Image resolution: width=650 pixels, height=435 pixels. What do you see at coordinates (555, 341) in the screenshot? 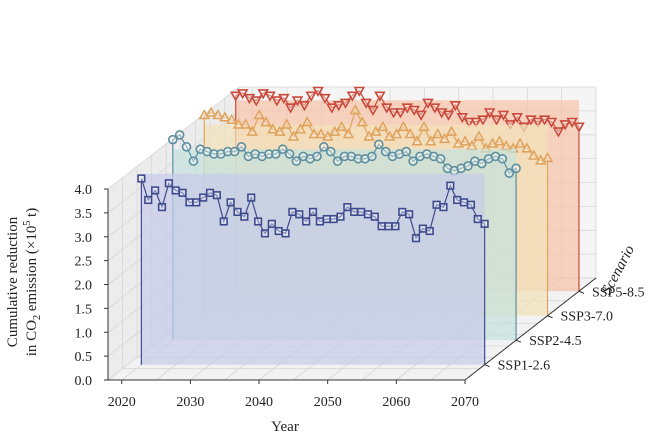
I see `scenario-tick-label: SSP2-4.5` at bounding box center [555, 341].